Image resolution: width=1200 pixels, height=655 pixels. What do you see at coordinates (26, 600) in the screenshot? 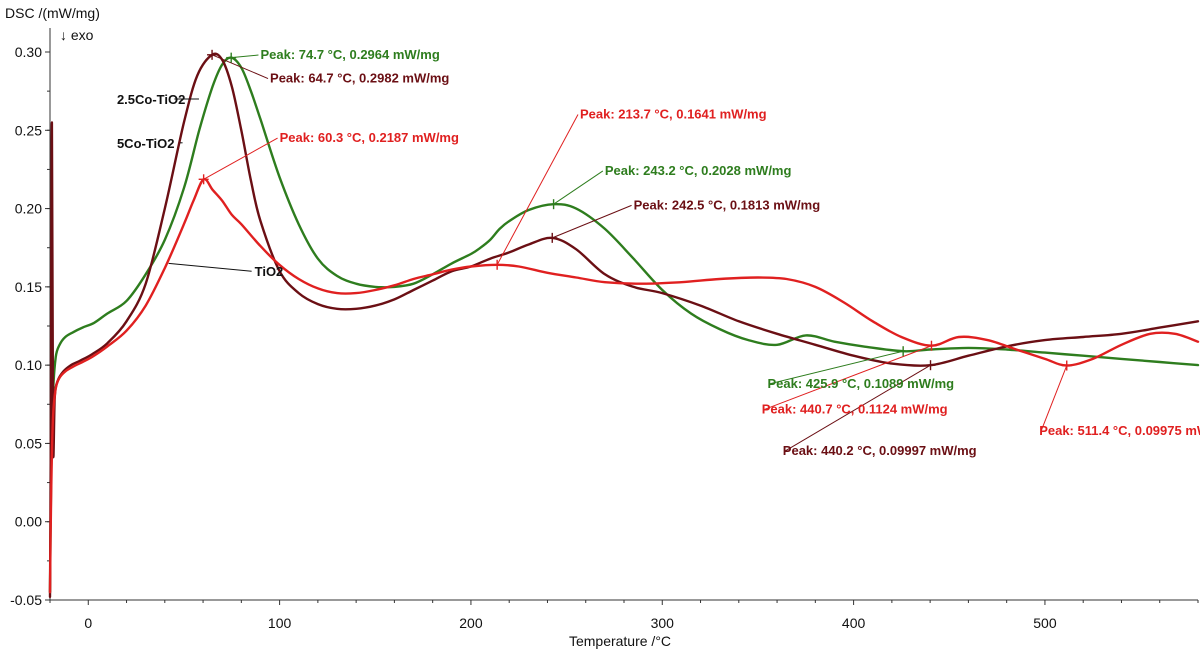
I see `y-tick-label: -0.05` at bounding box center [26, 600].